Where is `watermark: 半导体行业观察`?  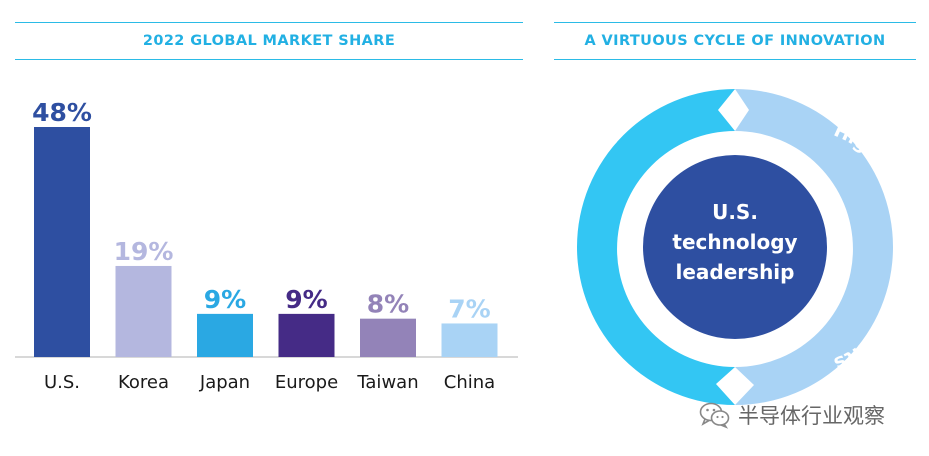 watermark: 半导体行业观察 is located at coordinates (792, 415).